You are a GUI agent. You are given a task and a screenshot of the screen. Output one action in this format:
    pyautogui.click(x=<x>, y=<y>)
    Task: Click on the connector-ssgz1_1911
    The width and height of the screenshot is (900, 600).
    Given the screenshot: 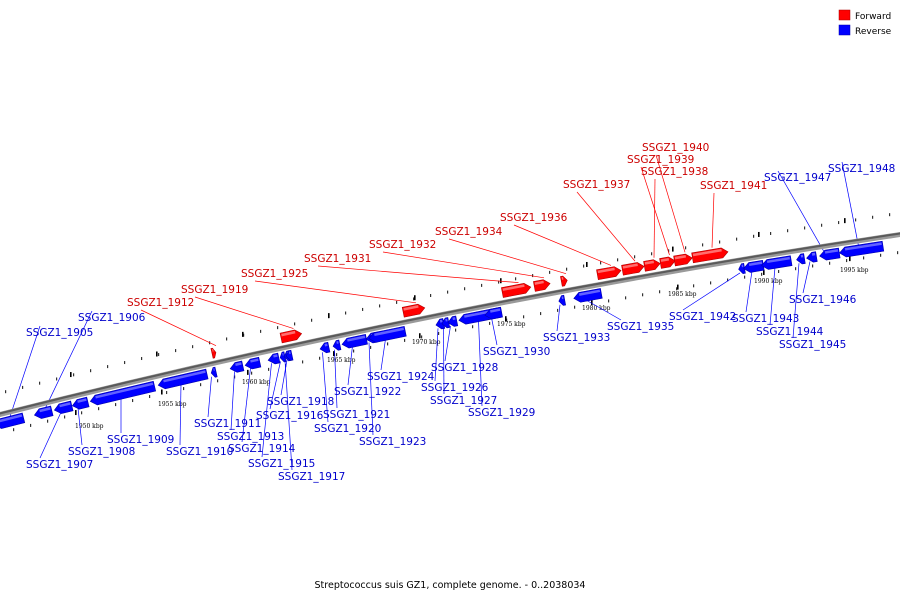 What is the action you would take?
    pyautogui.click(x=209, y=397)
    